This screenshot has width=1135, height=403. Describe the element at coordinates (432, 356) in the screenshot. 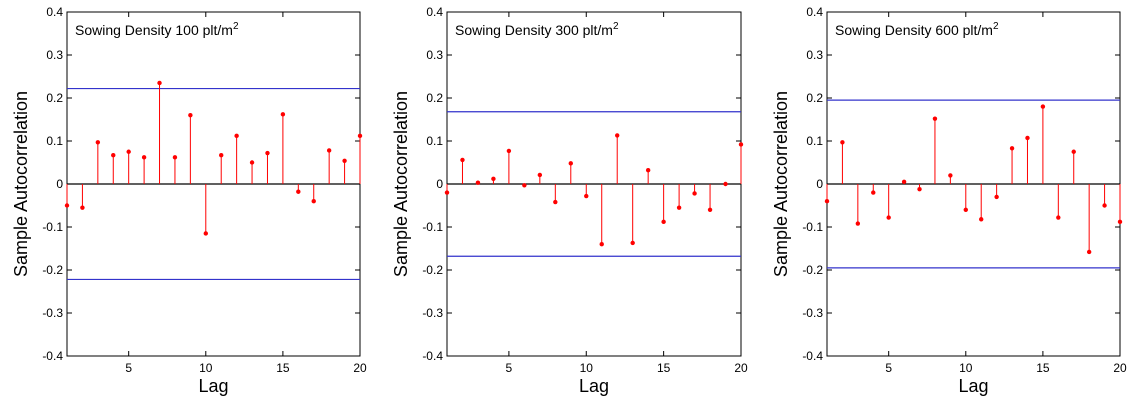

I see `y-tick-label: -0.4` at that location.